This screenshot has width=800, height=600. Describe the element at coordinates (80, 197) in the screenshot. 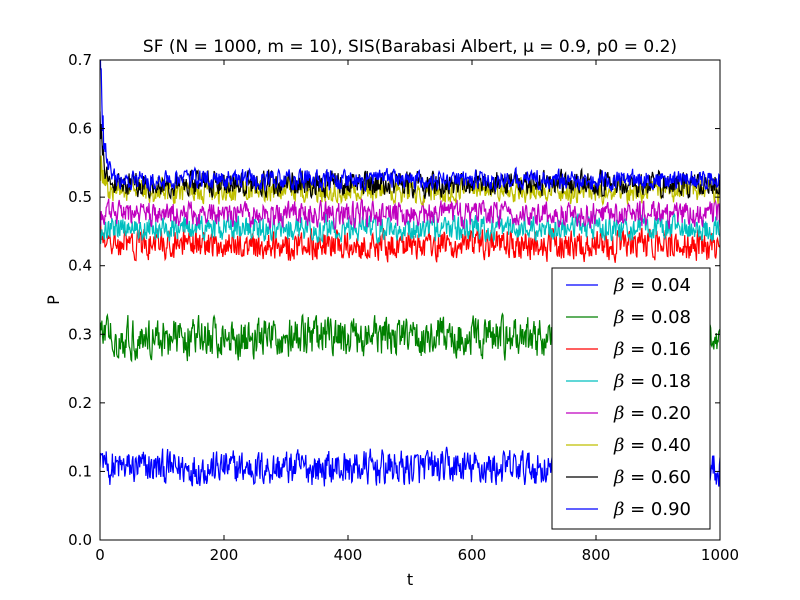

I see `y-tick-label: 0.5` at that location.